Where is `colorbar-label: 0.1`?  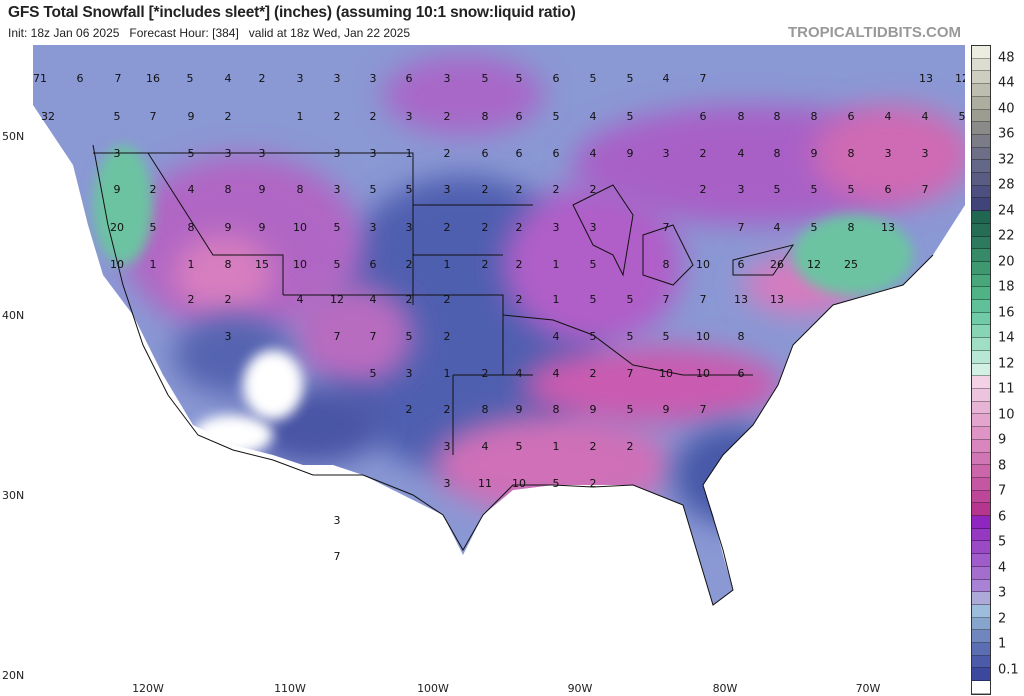
colorbar-label: 0.1 is located at coordinates (1008, 669).